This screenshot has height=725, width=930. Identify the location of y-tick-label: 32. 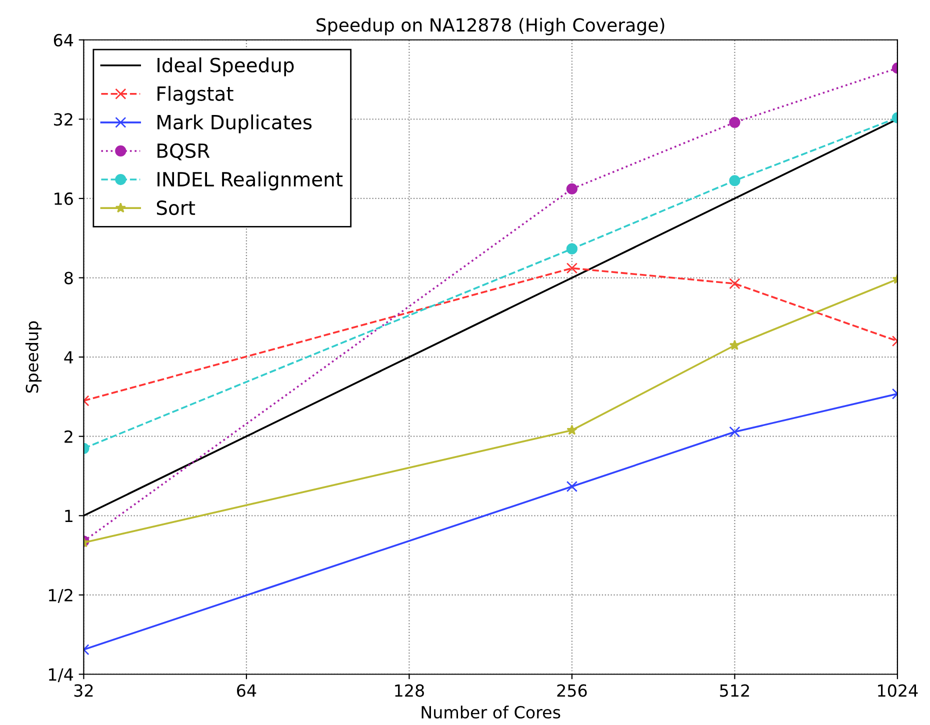
(63, 119).